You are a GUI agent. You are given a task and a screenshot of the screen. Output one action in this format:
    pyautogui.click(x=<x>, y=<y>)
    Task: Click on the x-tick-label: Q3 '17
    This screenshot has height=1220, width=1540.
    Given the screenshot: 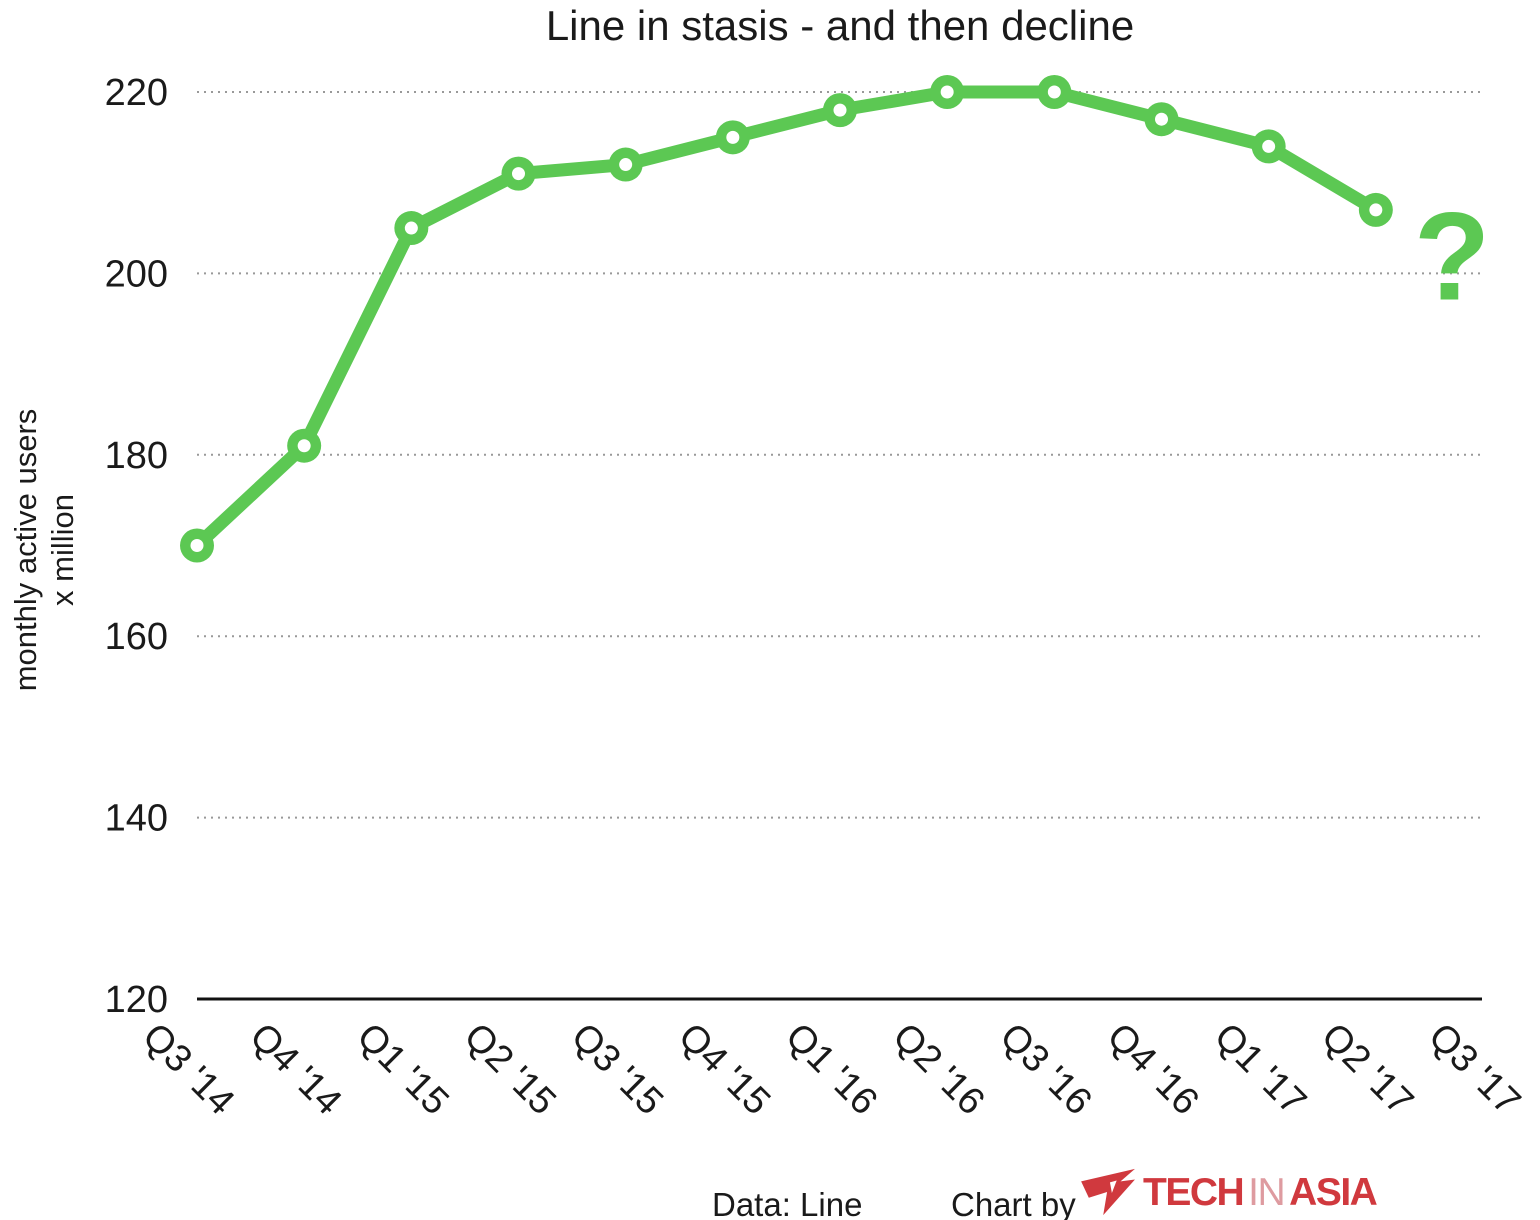 What is the action you would take?
    pyautogui.click(x=1474, y=1069)
    